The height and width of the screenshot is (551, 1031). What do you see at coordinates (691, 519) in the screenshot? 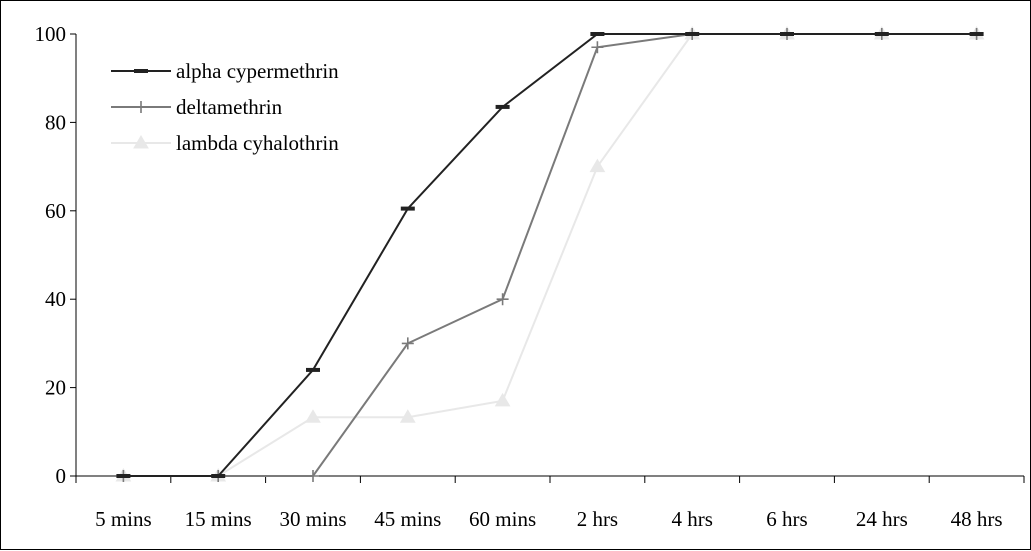
I see `x-tick-label: 4 hrs` at bounding box center [691, 519].